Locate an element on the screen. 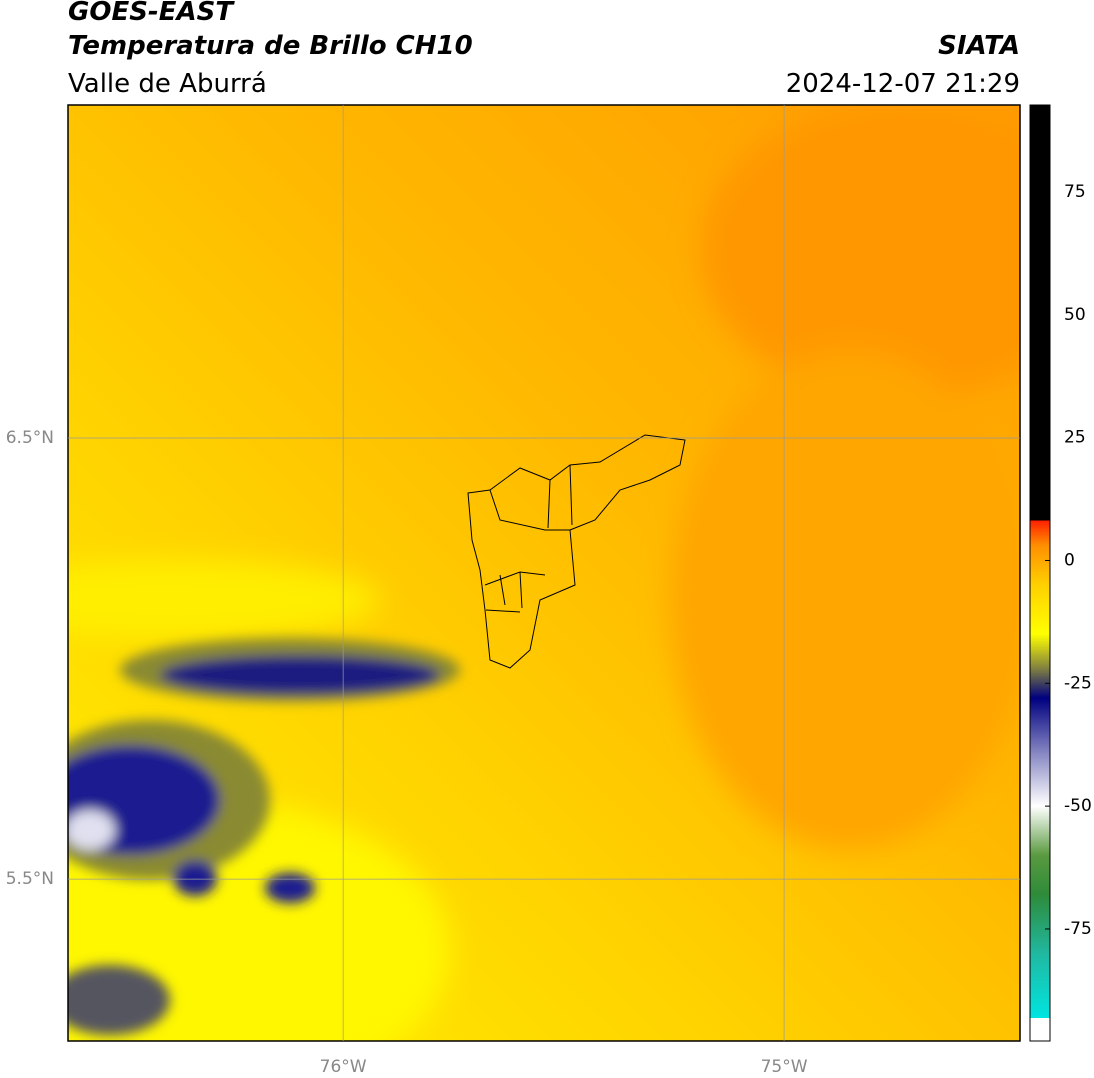 Image resolution: width=1094 pixels, height=1078 pixels. lat-label: 6.5°N is located at coordinates (30, 438).